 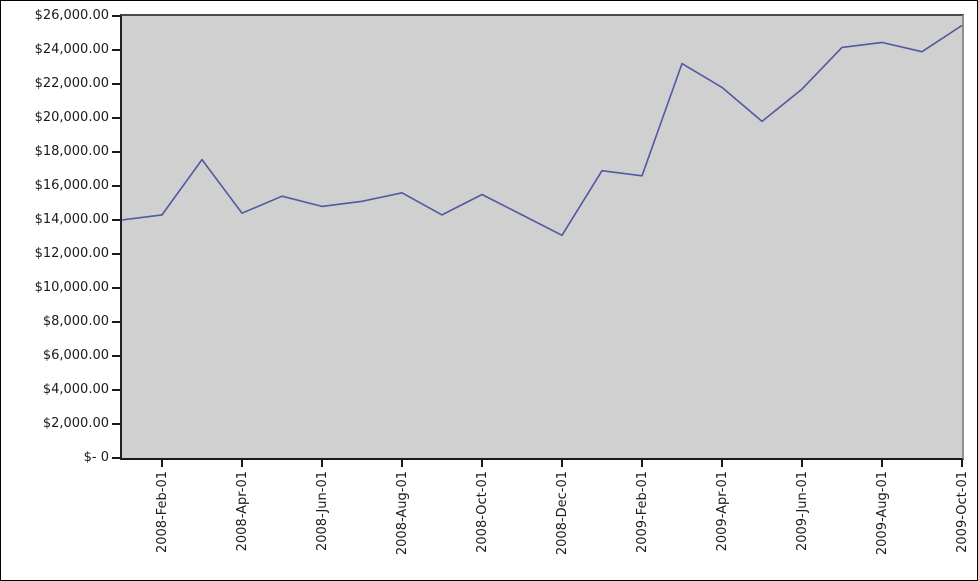 What do you see at coordinates (71, 185) in the screenshot?
I see `y-axis-label: $16,000.00` at bounding box center [71, 185].